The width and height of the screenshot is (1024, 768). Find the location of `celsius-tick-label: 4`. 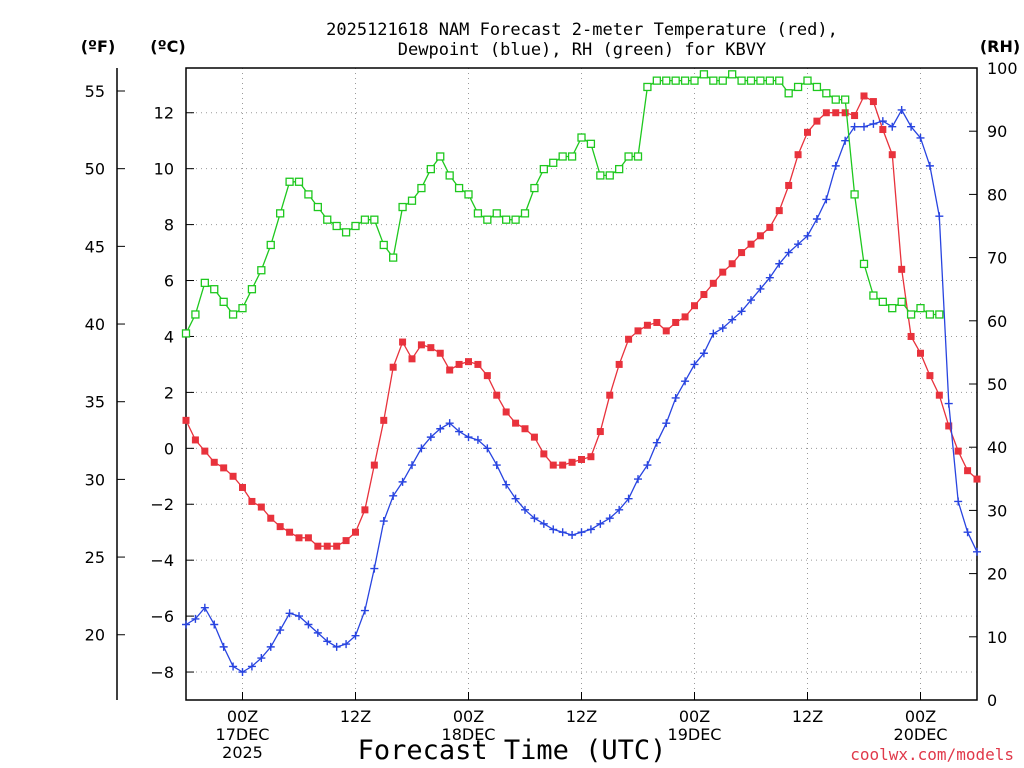

celsius-tick-label: 4 is located at coordinates (169, 336).